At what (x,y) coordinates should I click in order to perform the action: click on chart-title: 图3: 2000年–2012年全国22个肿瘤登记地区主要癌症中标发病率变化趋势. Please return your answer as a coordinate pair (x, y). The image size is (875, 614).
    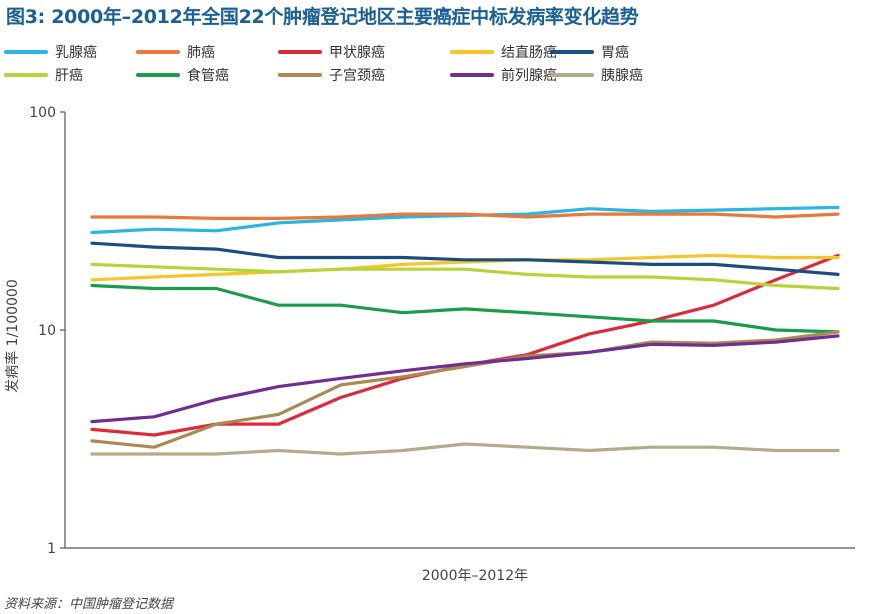
    Looking at the image, I should click on (322, 17).